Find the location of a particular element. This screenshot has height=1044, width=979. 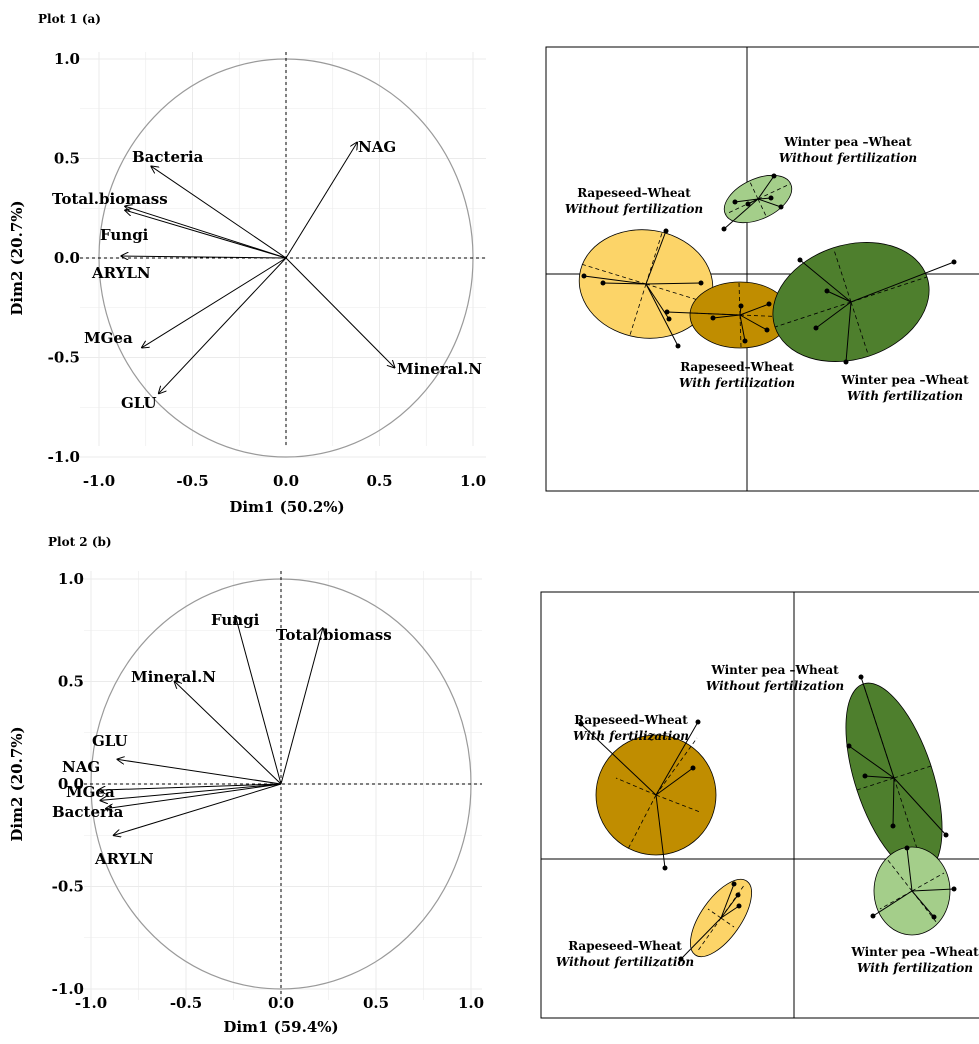

plot2-title: Plot 2 (b) is located at coordinates (80, 542).